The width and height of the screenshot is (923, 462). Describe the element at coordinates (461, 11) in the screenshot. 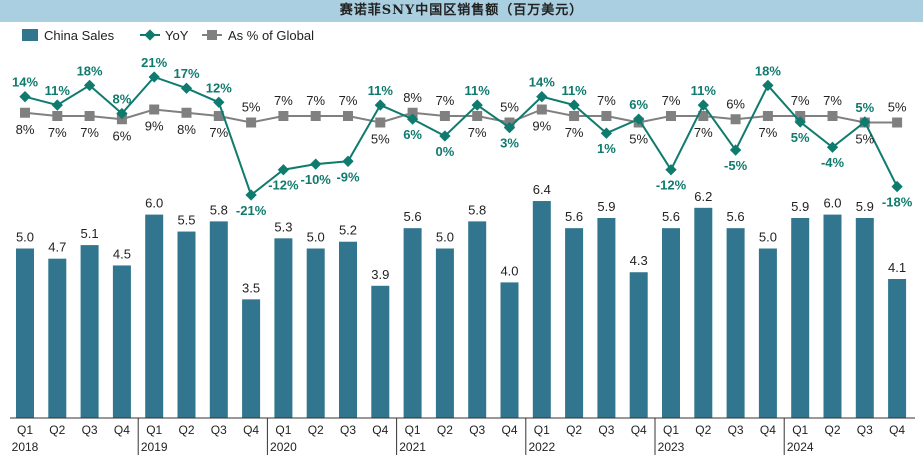

I see `chart-title: 赛诺菲SNY中国区销售额（百万美元）` at that location.